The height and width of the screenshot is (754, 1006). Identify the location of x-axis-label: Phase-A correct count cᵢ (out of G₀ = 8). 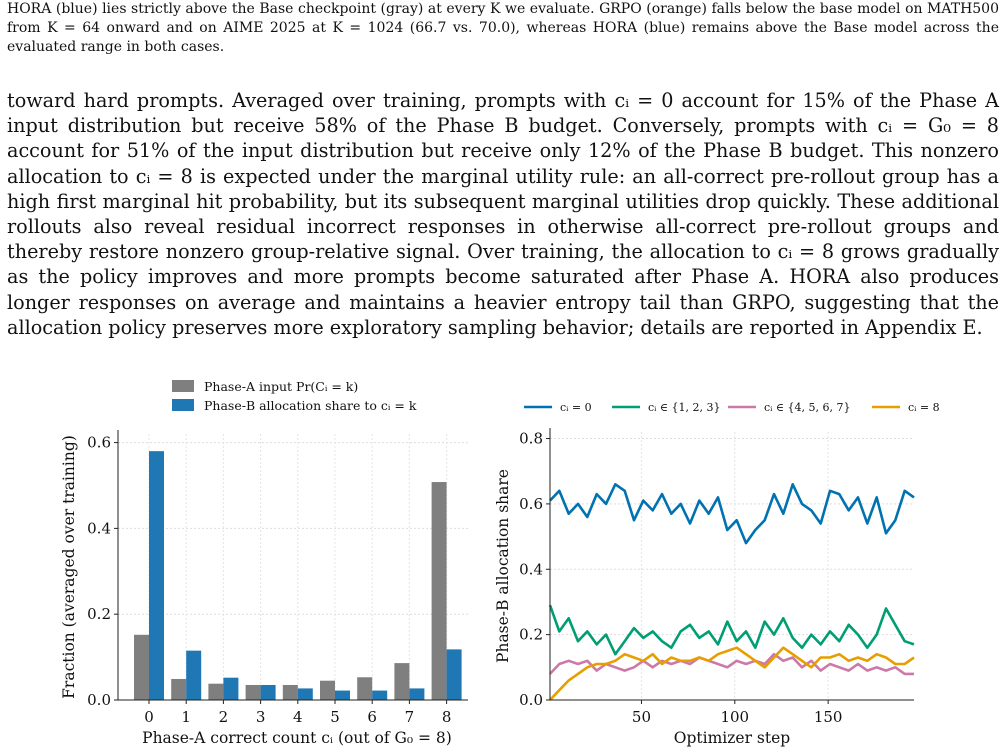
(297, 738).